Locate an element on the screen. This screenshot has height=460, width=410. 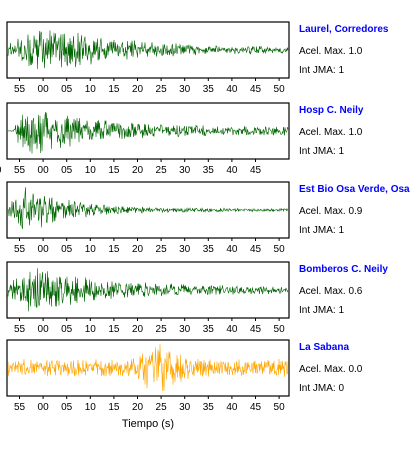
station-name: La Sabana is located at coordinates (324, 347).